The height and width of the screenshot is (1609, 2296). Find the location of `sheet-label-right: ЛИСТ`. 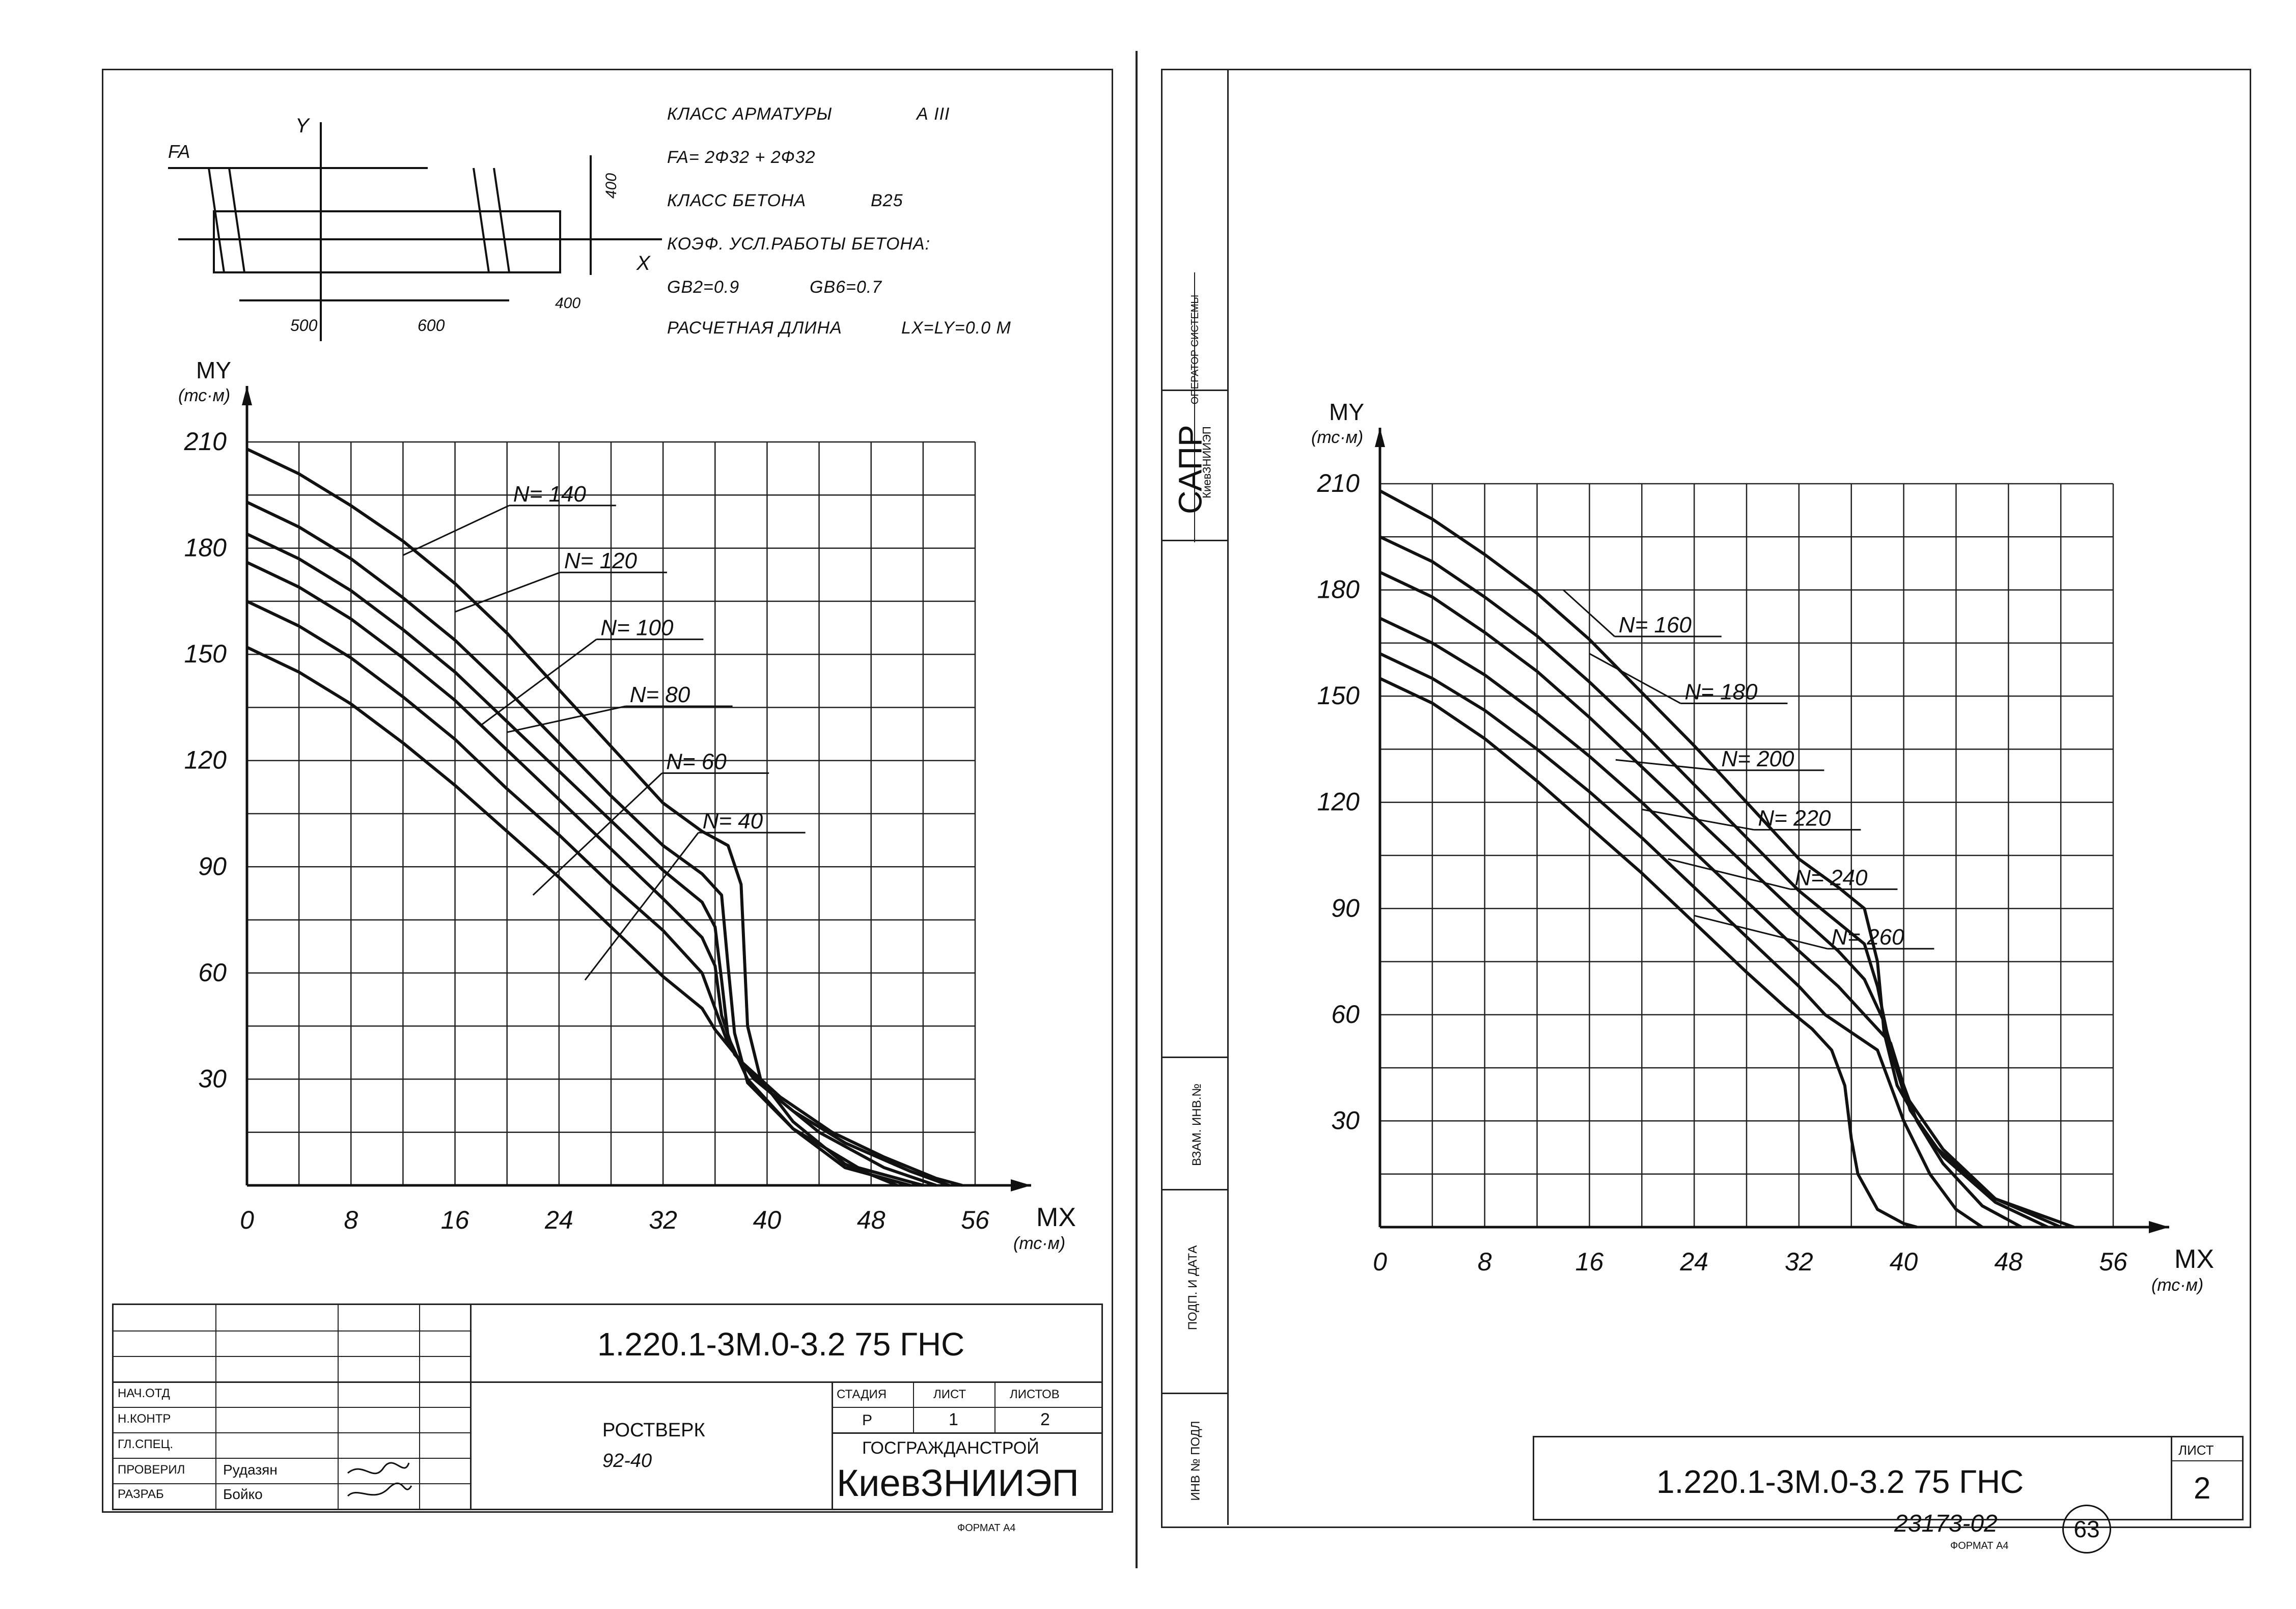

sheet-label-right: ЛИСТ is located at coordinates (2196, 1450).